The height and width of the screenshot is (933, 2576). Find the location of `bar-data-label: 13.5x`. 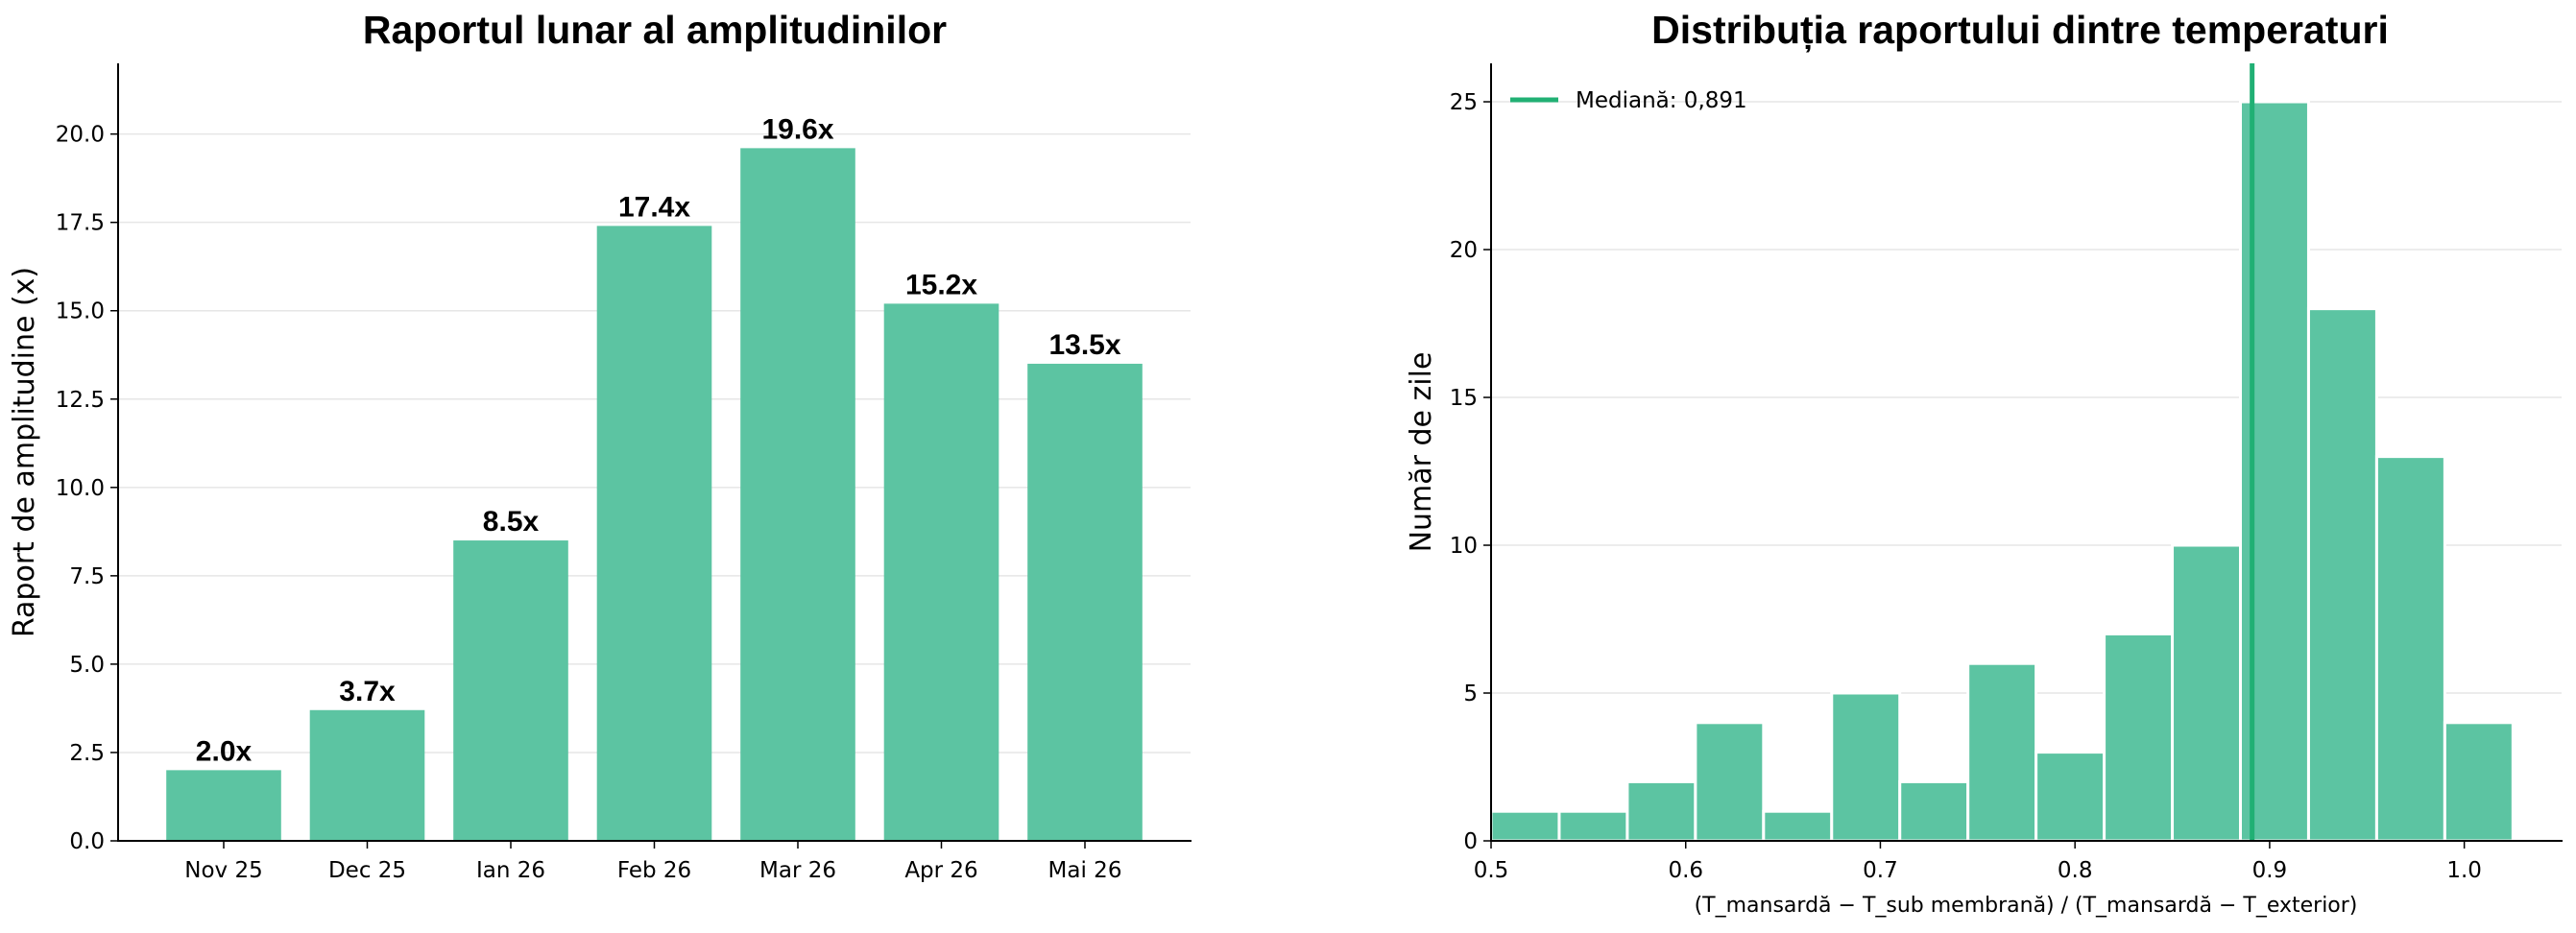

bar-data-label: 13.5x is located at coordinates (1084, 345).